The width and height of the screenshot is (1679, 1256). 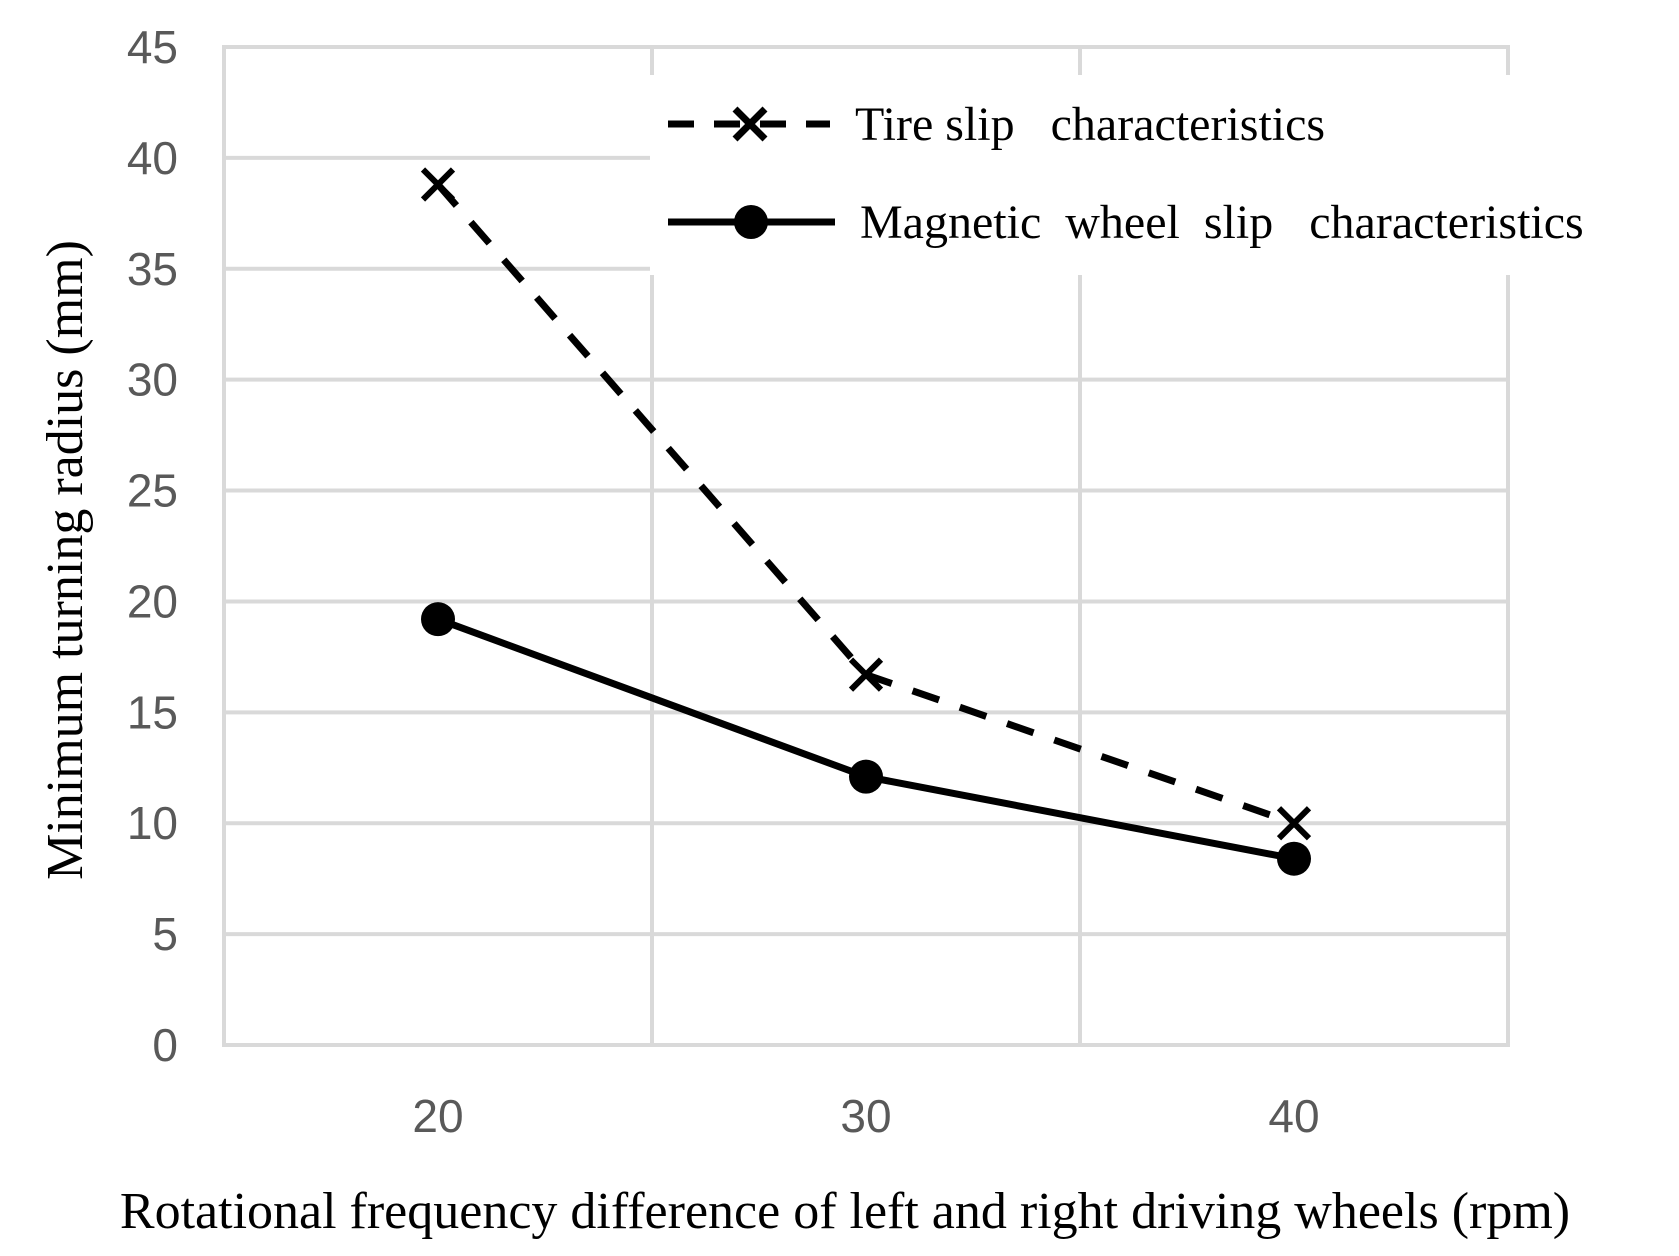 I want to click on y-tick-label-25: 25, so click(x=152, y=491).